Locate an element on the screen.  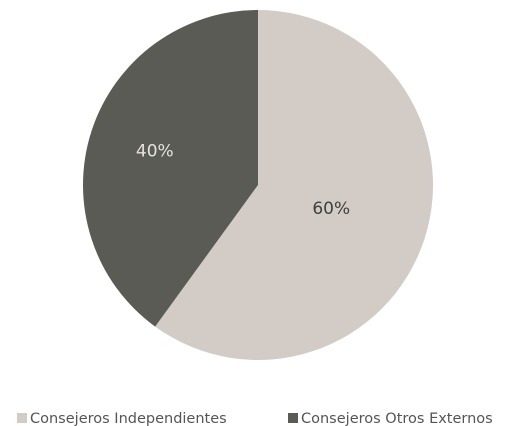
legend-text: Consejeros Independientes is located at coordinates (128, 418).